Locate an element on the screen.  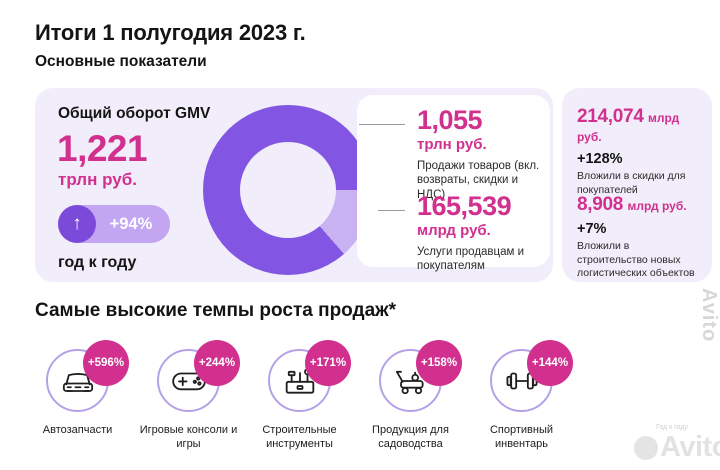
page-subtitle: Основные показатели is located at coordinates (121, 61).